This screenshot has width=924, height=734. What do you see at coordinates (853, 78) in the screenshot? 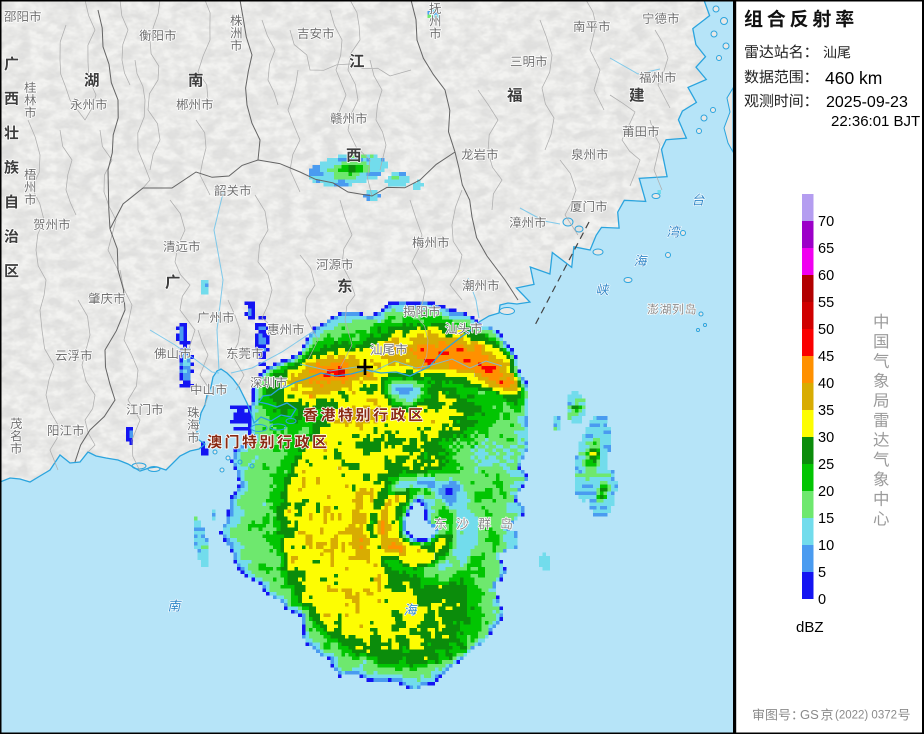
I see `svg-text: 460 km` at bounding box center [853, 78].